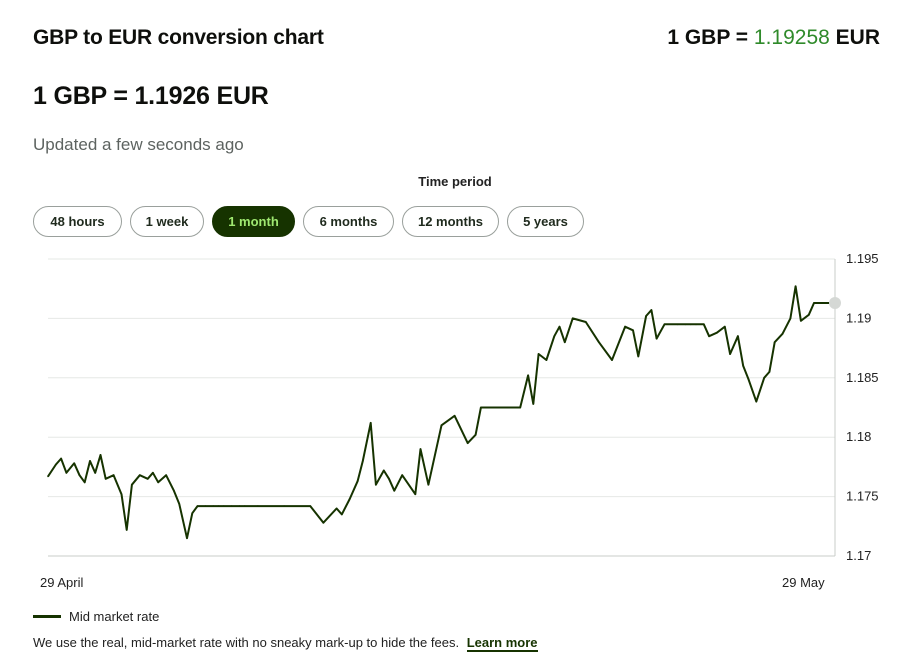 Image resolution: width=910 pixels, height=670 pixels. What do you see at coordinates (803, 582) in the screenshot?
I see `x-tick-label: 29 May` at bounding box center [803, 582].